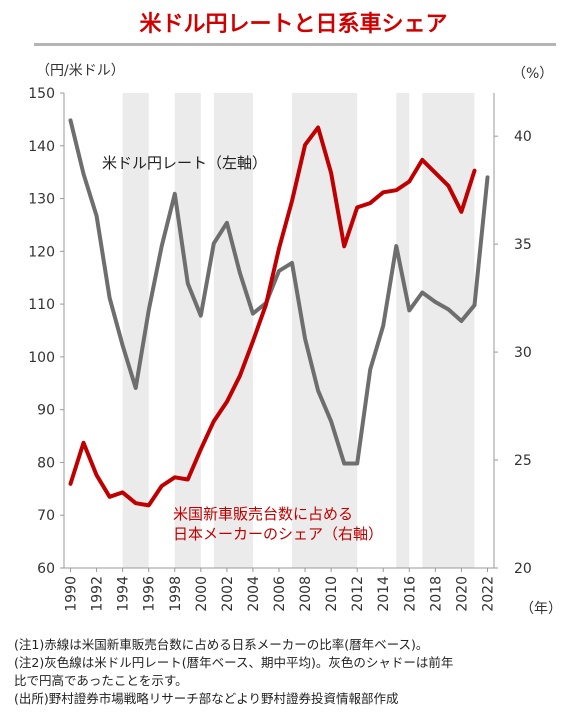  What do you see at coordinates (280, 594) in the screenshot?
I see `x-tick-label: 2006` at bounding box center [280, 594].